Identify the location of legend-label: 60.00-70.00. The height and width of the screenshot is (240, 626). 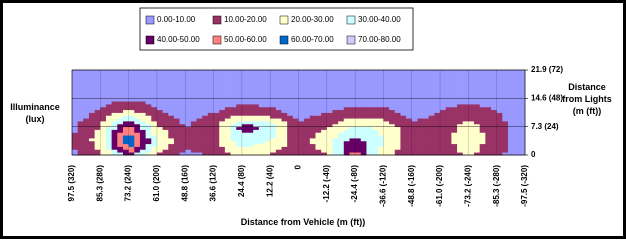
(312, 39).